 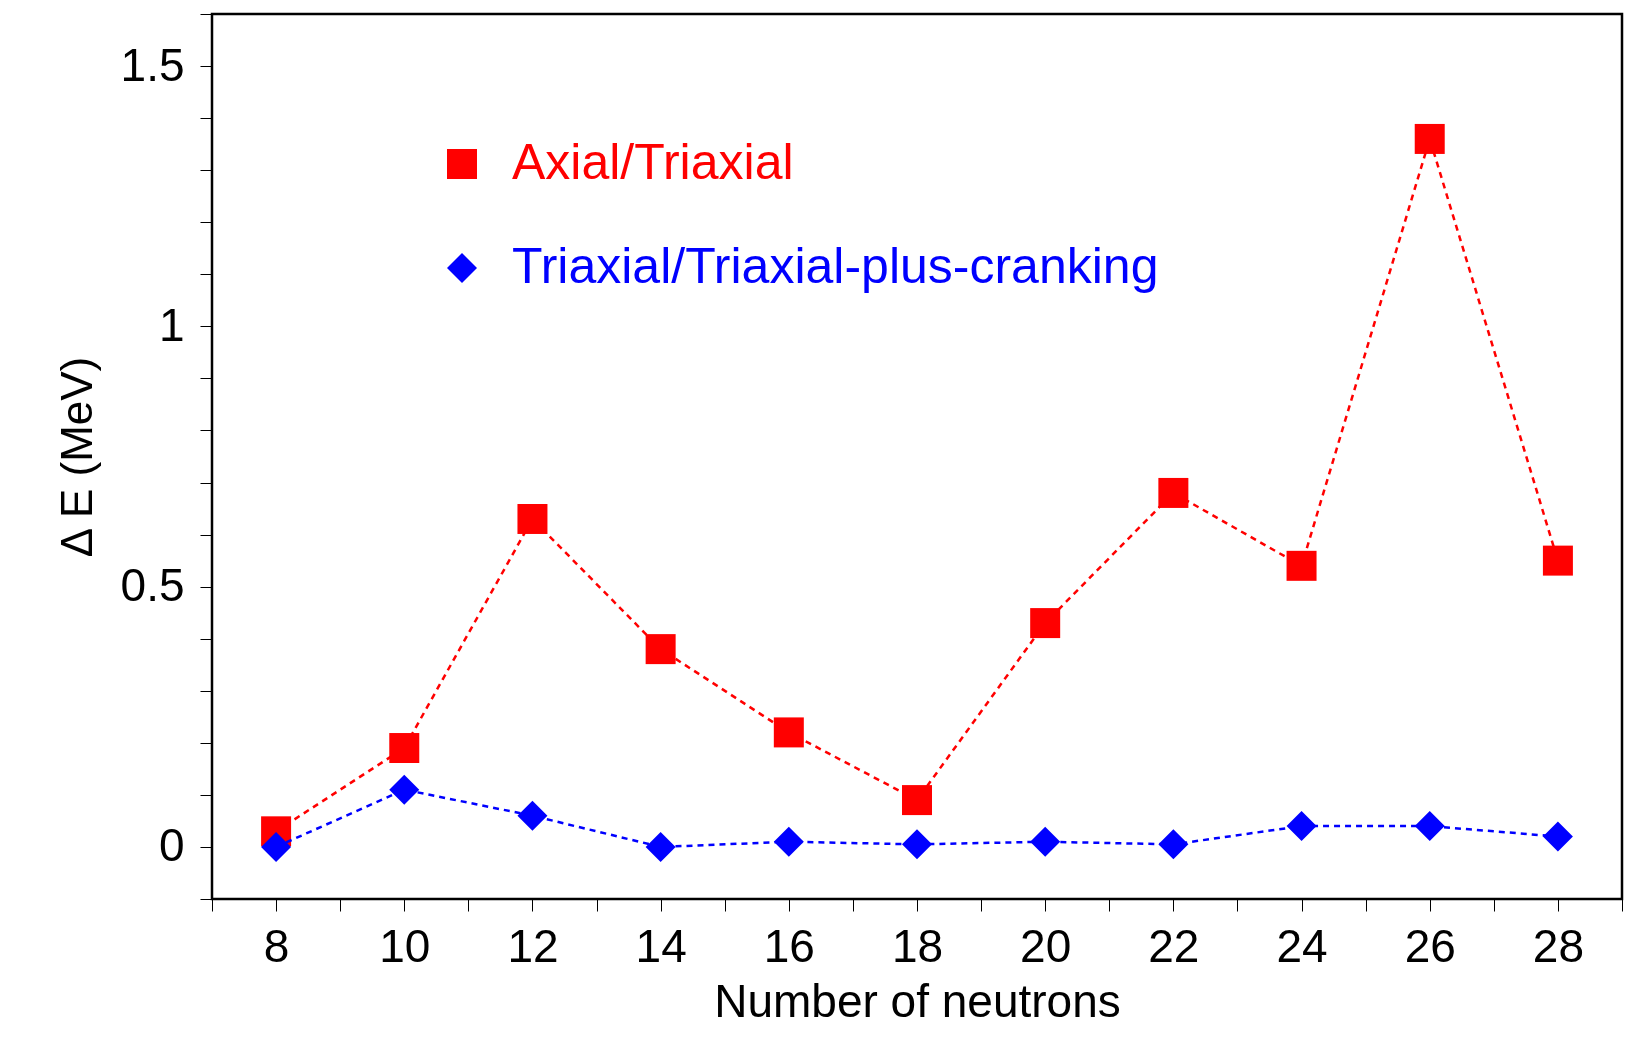 What do you see at coordinates (533, 945) in the screenshot?
I see `x-tick-label: 12` at bounding box center [533, 945].